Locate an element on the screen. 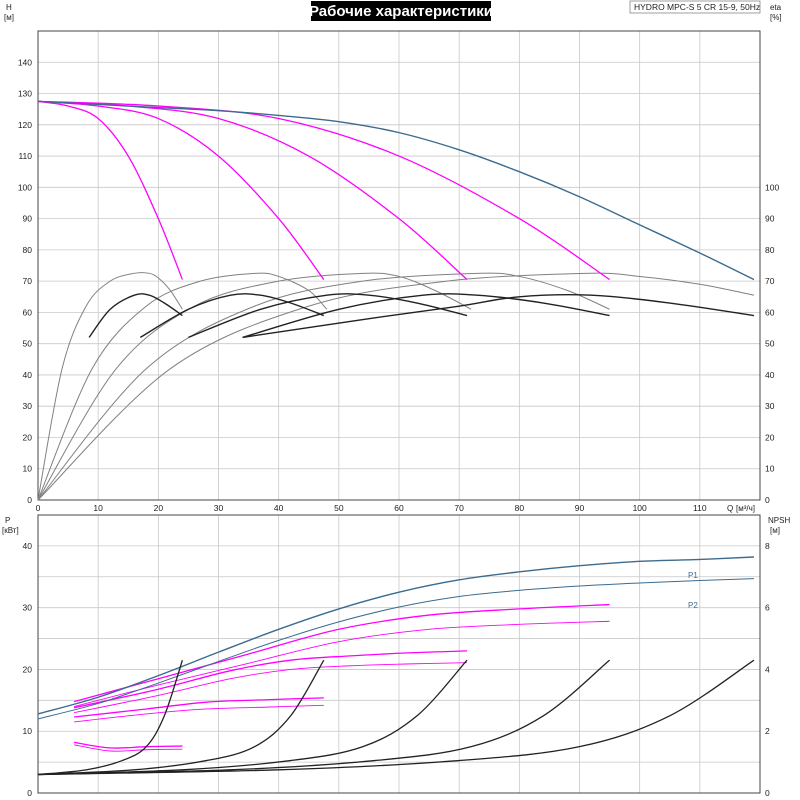  npsh-tick-label: 2 is located at coordinates (767, 731).